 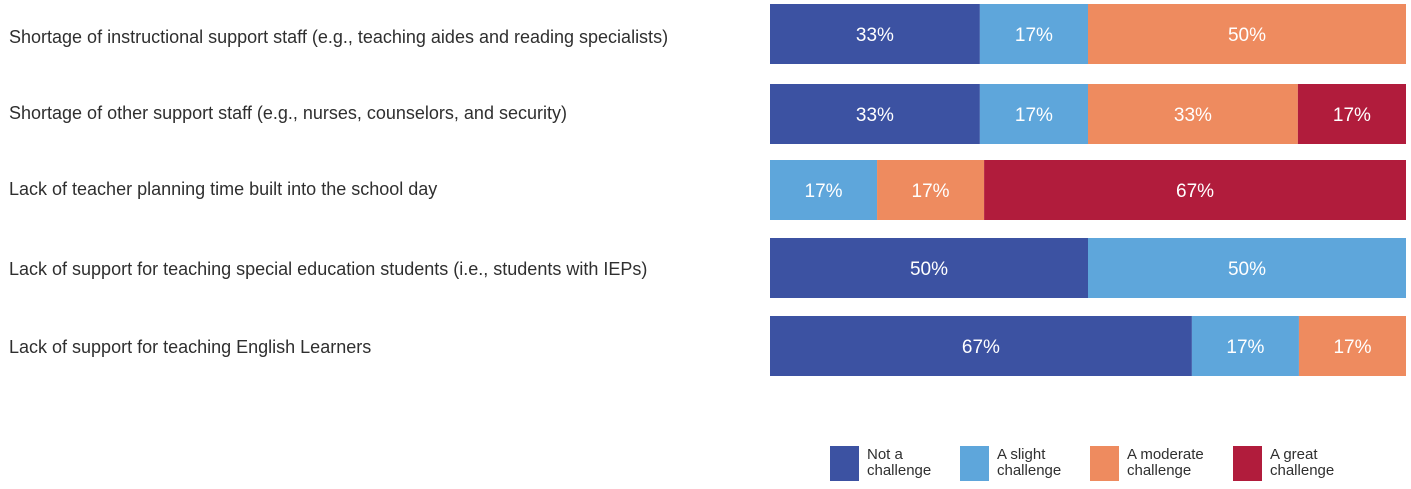 I want to click on legend-label: A great challenge, so click(x=1302, y=462).